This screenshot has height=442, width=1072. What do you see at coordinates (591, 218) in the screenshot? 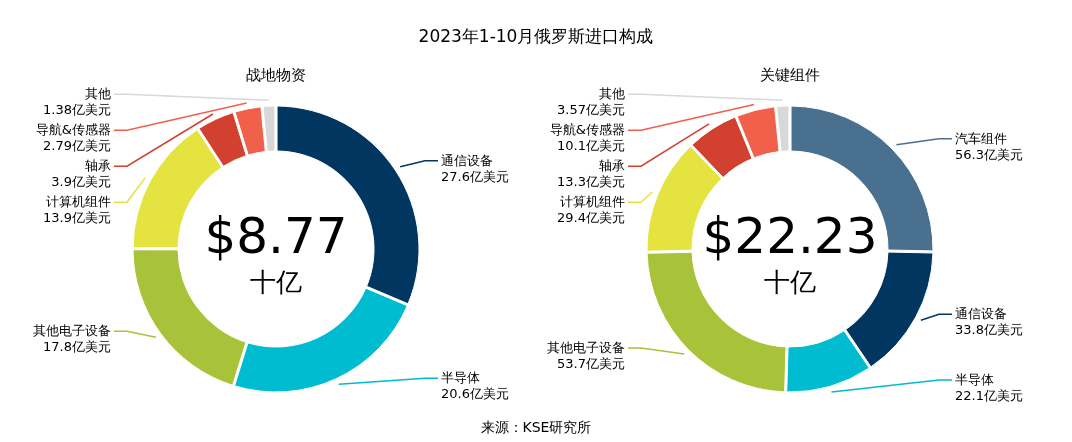
I see `data-label: 29.4亿美元` at bounding box center [591, 218].